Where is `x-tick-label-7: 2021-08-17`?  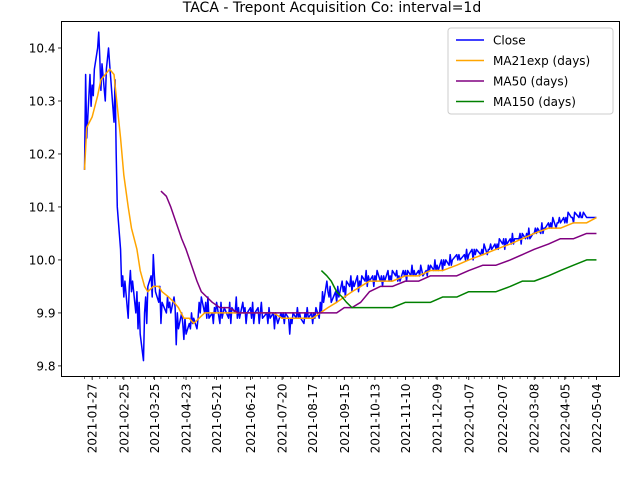 x-tick-label-7: 2021-08-17 is located at coordinates (313, 419).